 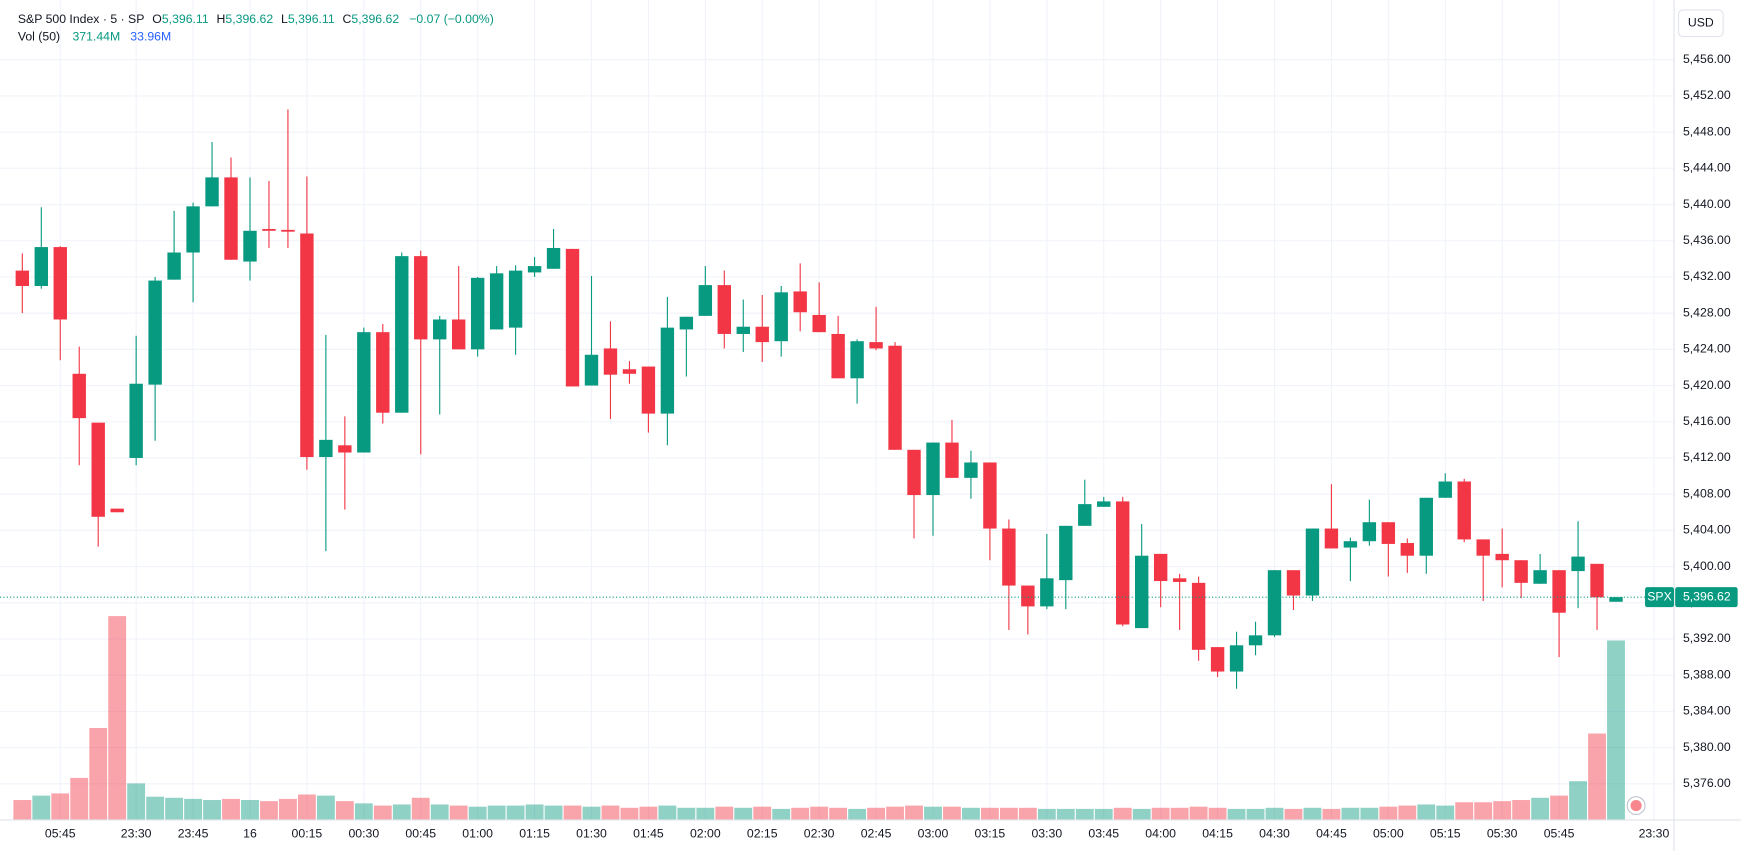 What do you see at coordinates (157, 19) in the screenshot?
I see `ohlc-key: O` at bounding box center [157, 19].